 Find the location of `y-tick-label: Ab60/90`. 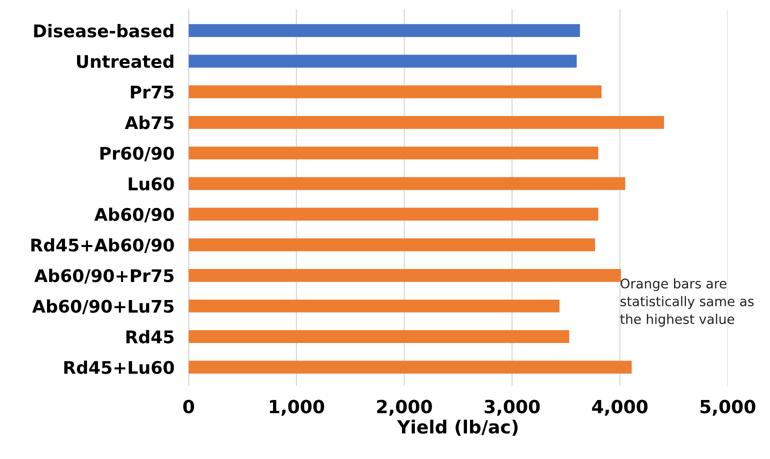

y-tick-label: Ab60/90 is located at coordinates (134, 215).